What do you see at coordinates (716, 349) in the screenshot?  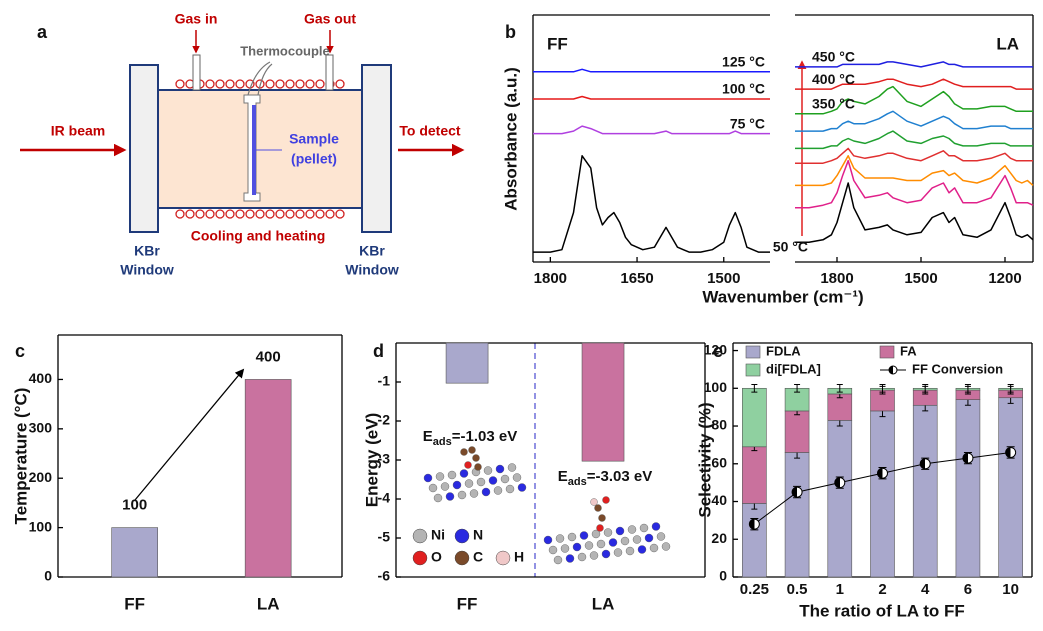 I see `y-tick-label: 120` at bounding box center [716, 349].